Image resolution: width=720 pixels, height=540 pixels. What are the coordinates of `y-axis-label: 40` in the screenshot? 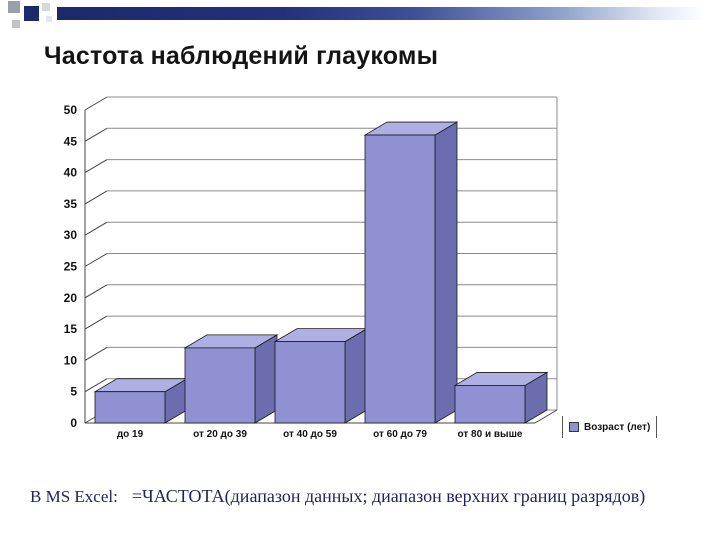 It's located at (71, 173).